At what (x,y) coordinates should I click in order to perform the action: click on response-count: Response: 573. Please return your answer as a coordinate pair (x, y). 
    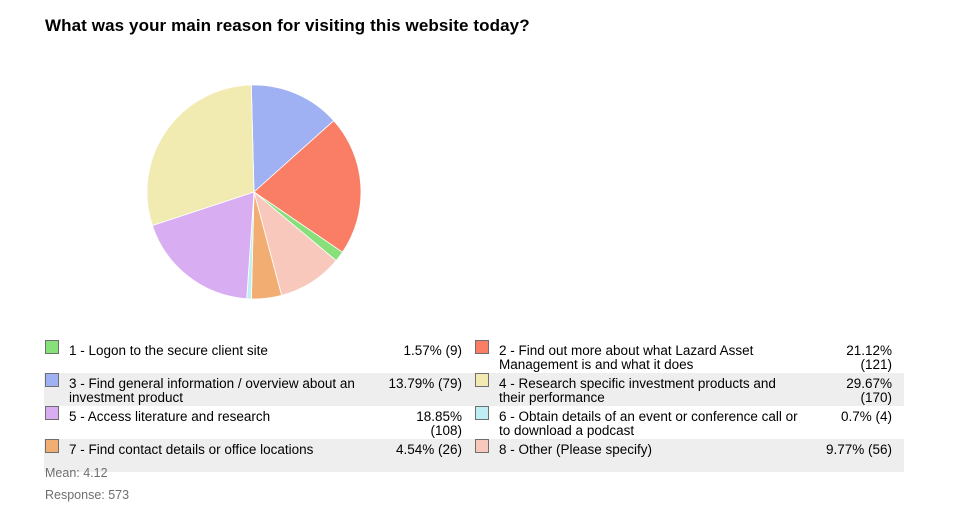
    Looking at the image, I should click on (87, 495).